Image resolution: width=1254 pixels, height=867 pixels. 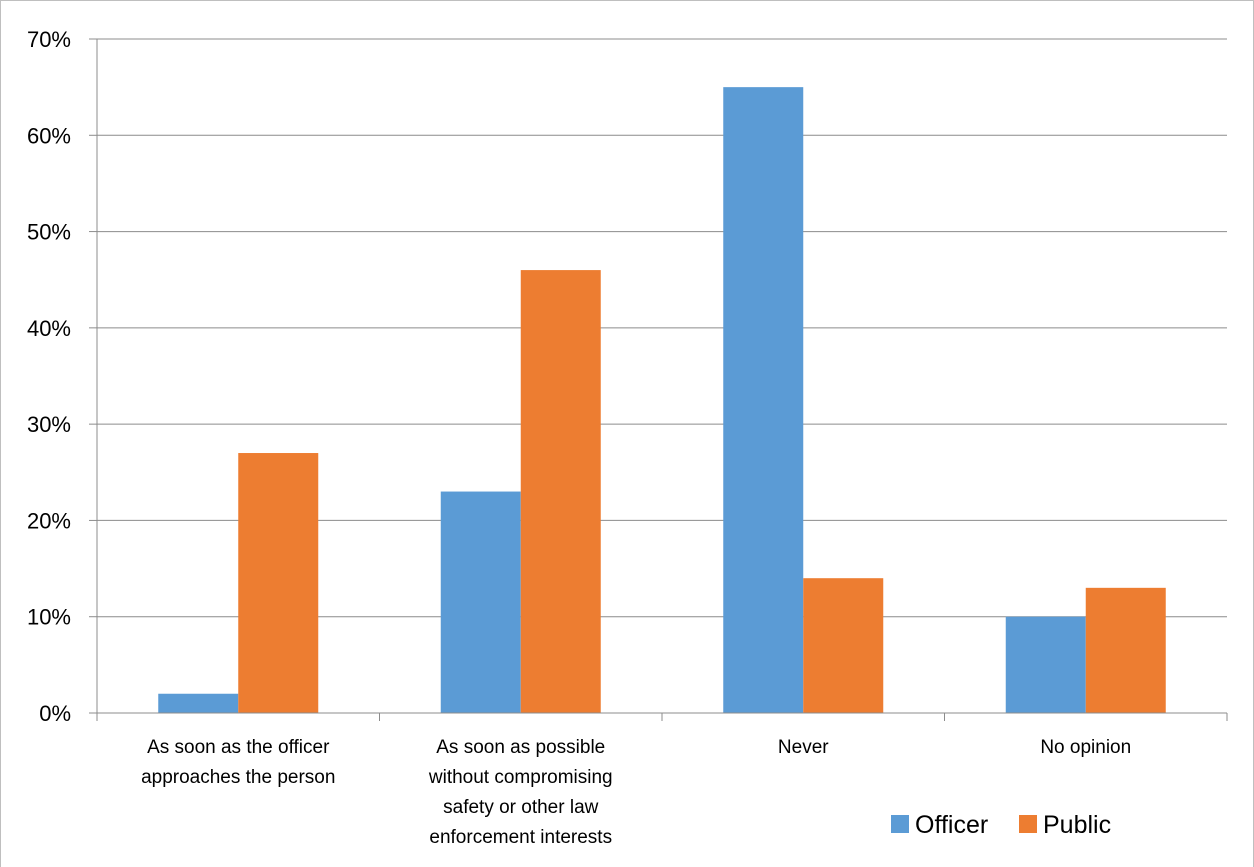 I want to click on x-tick-label: enforcement interests, so click(x=520, y=837).